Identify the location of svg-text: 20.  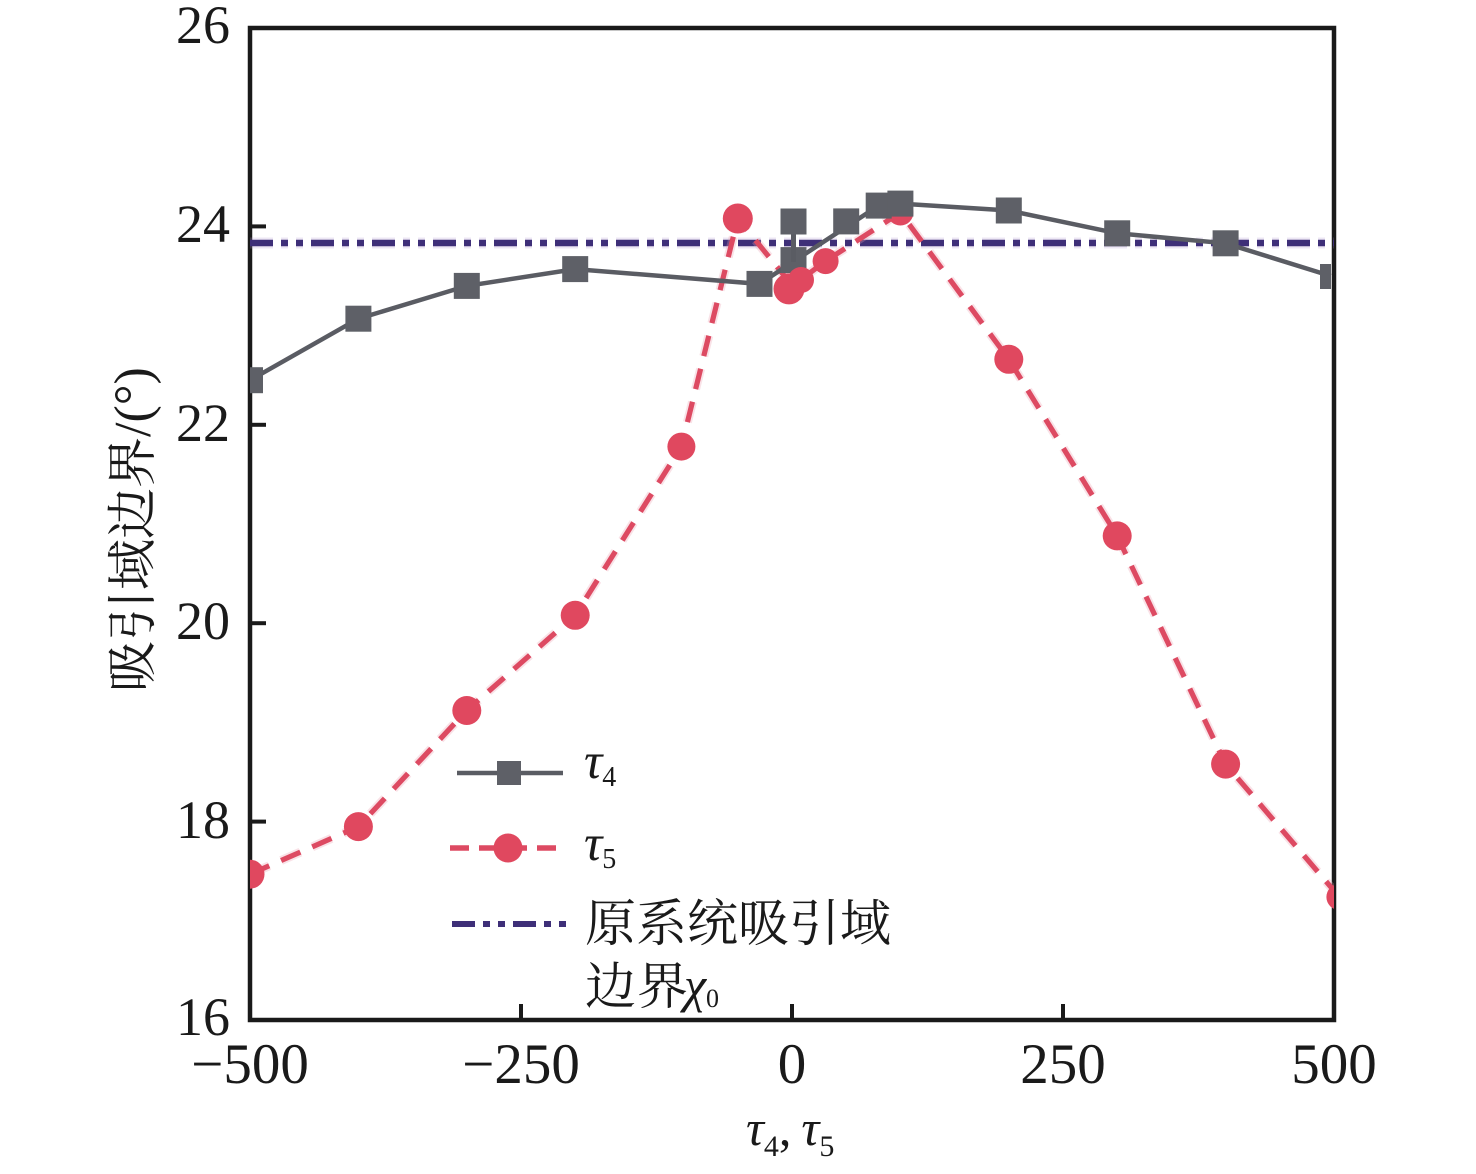
(203, 621).